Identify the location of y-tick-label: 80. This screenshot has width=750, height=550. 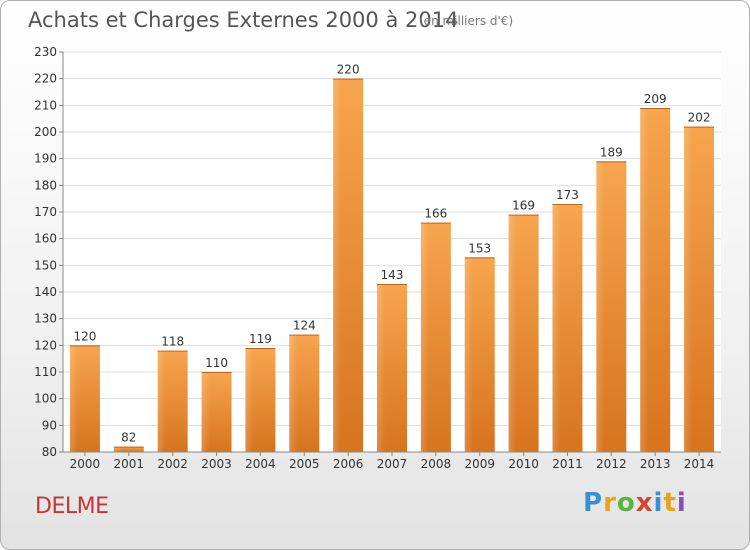
(49, 452).